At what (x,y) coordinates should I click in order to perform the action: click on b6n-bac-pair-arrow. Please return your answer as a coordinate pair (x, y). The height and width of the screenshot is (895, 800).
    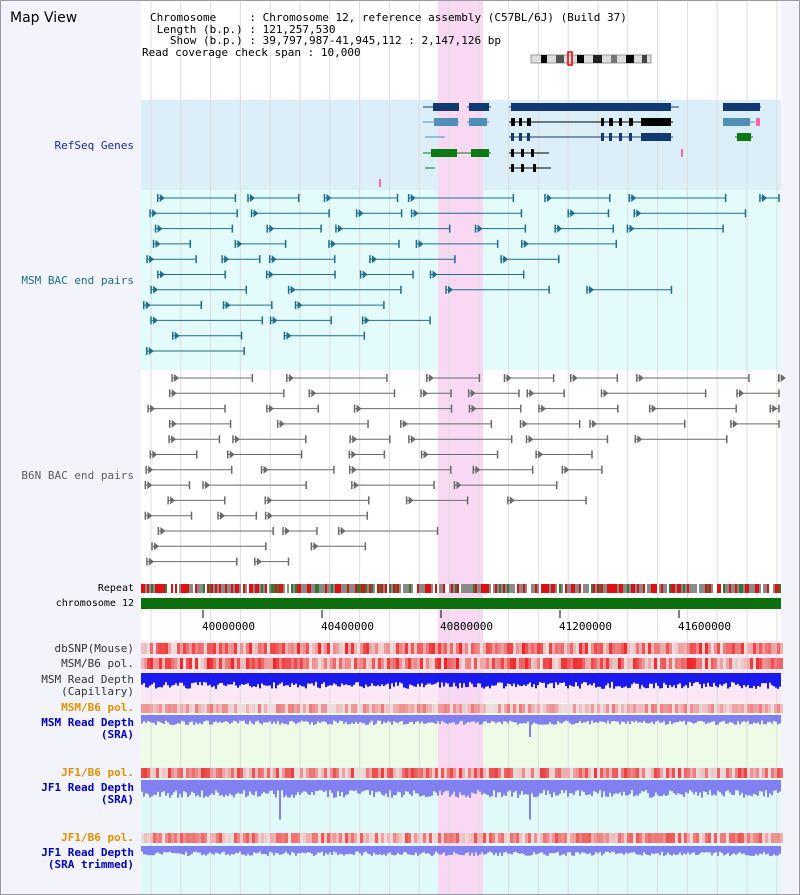
    Looking at the image, I should click on (259, 561).